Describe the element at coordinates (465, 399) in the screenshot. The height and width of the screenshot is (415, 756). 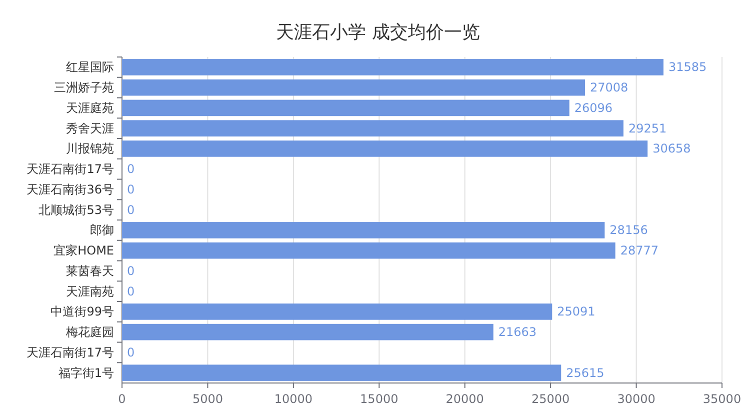
I see `x-tick-label: 20000` at that location.